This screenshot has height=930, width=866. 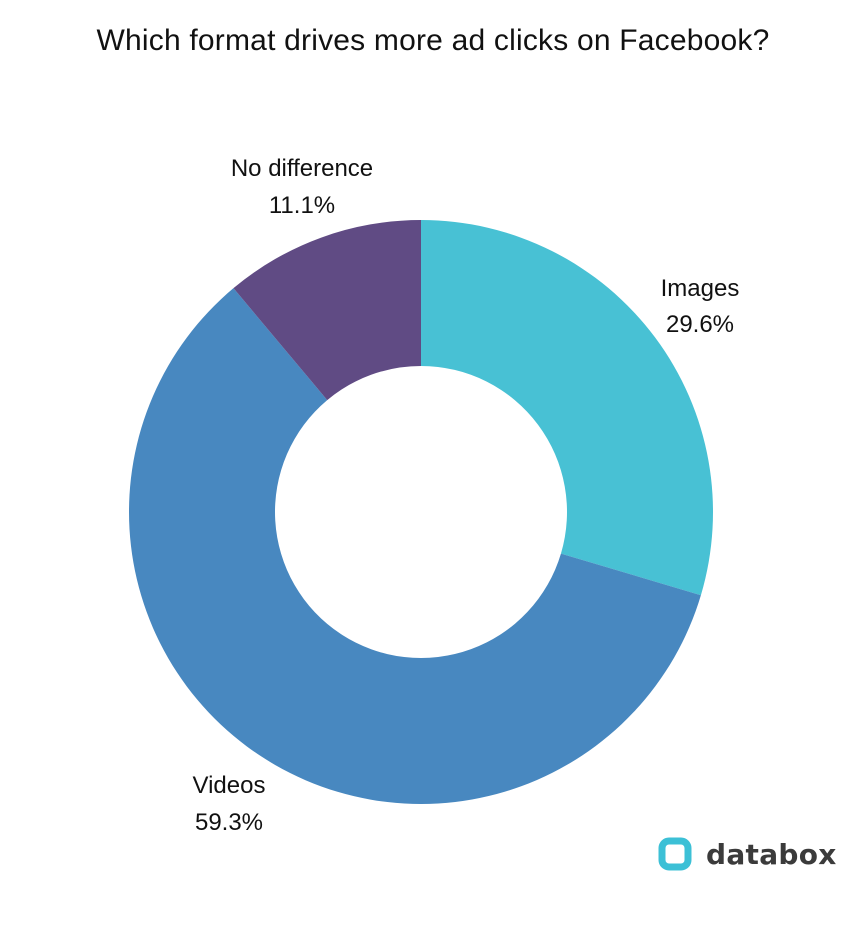 What do you see at coordinates (700, 324) in the screenshot?
I see `slice-value-images: 29.6%` at bounding box center [700, 324].